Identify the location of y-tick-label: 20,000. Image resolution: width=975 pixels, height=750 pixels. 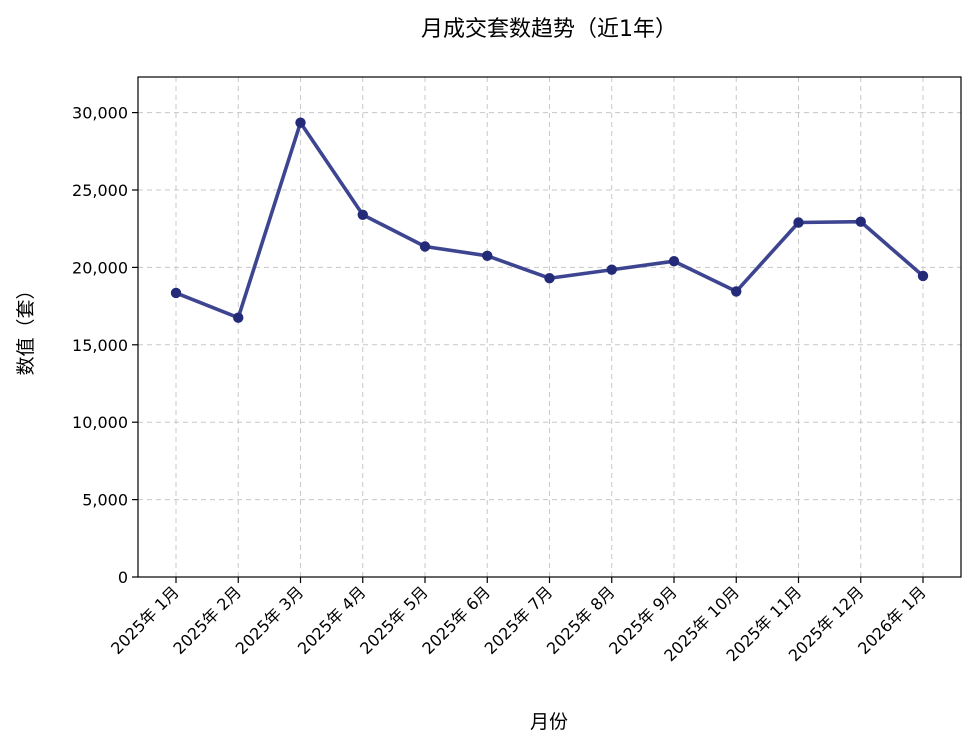
(100, 267).